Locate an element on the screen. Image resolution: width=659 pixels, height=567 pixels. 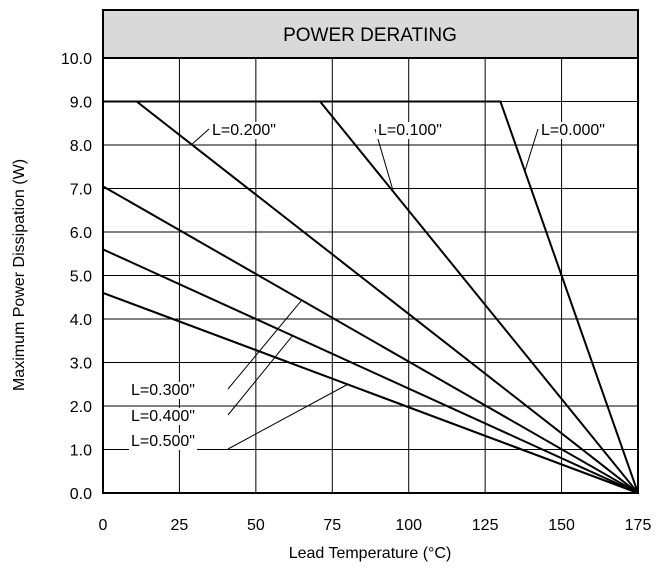
series-label: L=0.100" is located at coordinates (410, 130).